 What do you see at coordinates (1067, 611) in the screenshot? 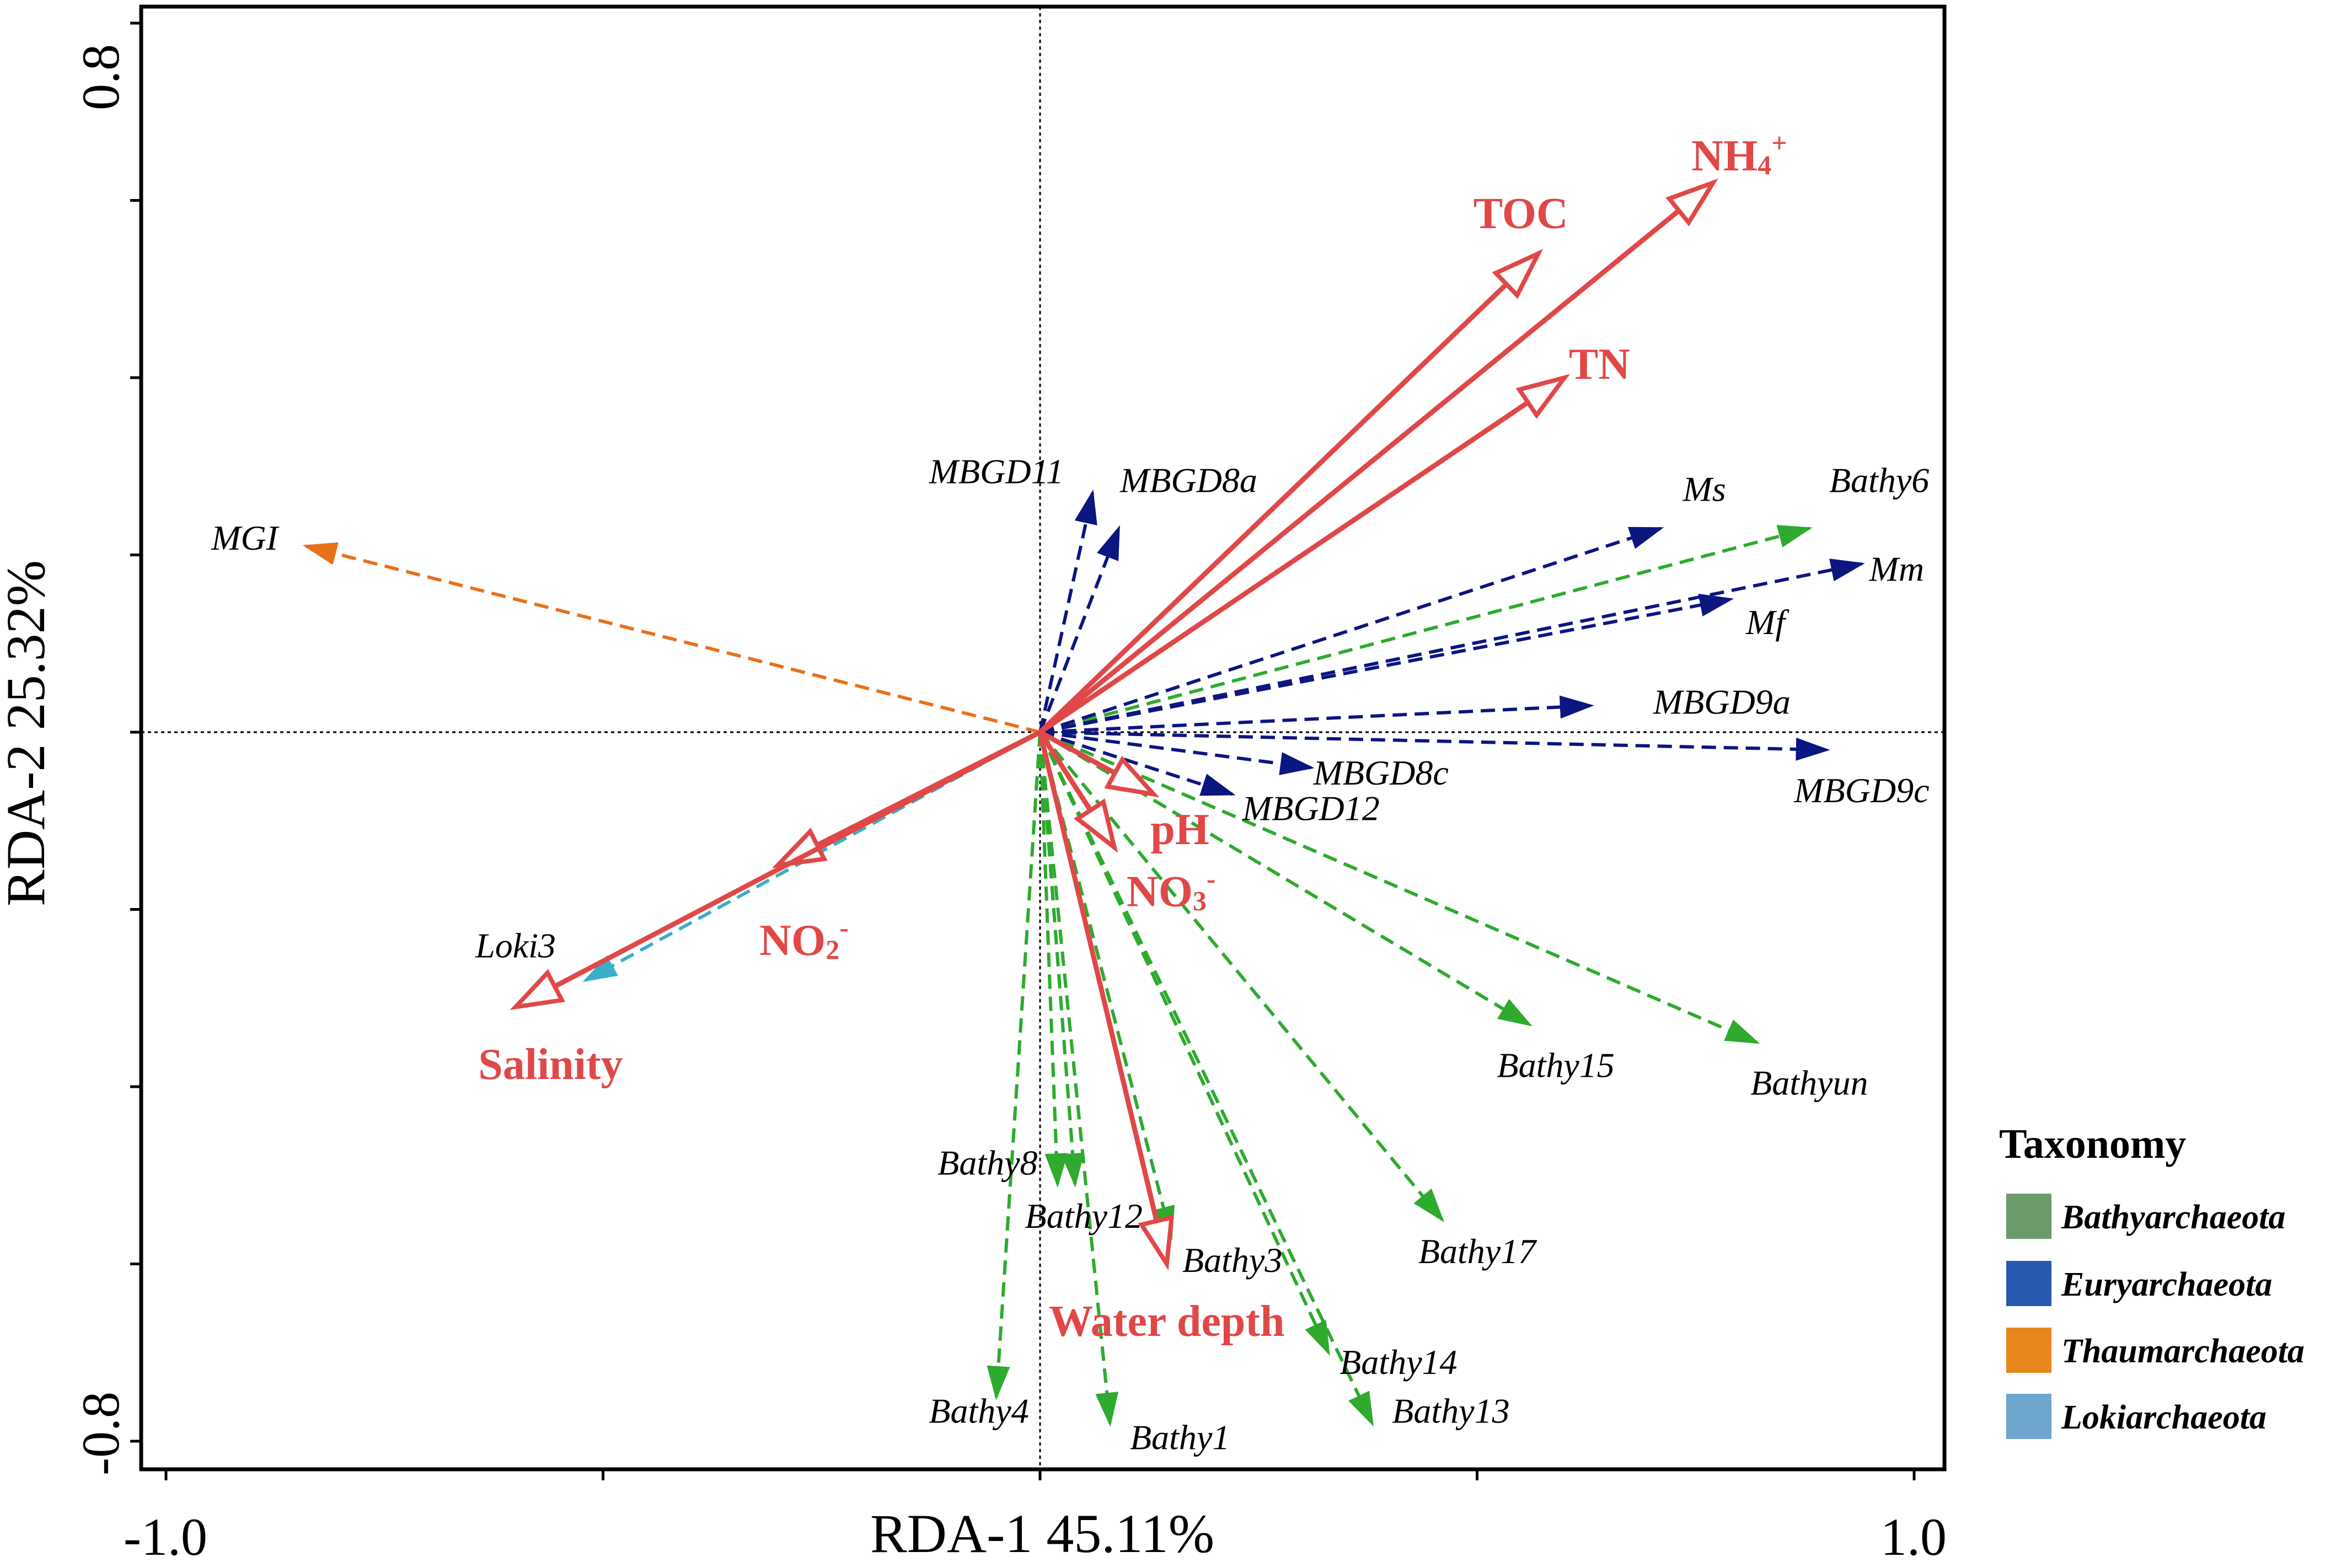
I see `species-arrow-mbgd11` at bounding box center [1067, 611].